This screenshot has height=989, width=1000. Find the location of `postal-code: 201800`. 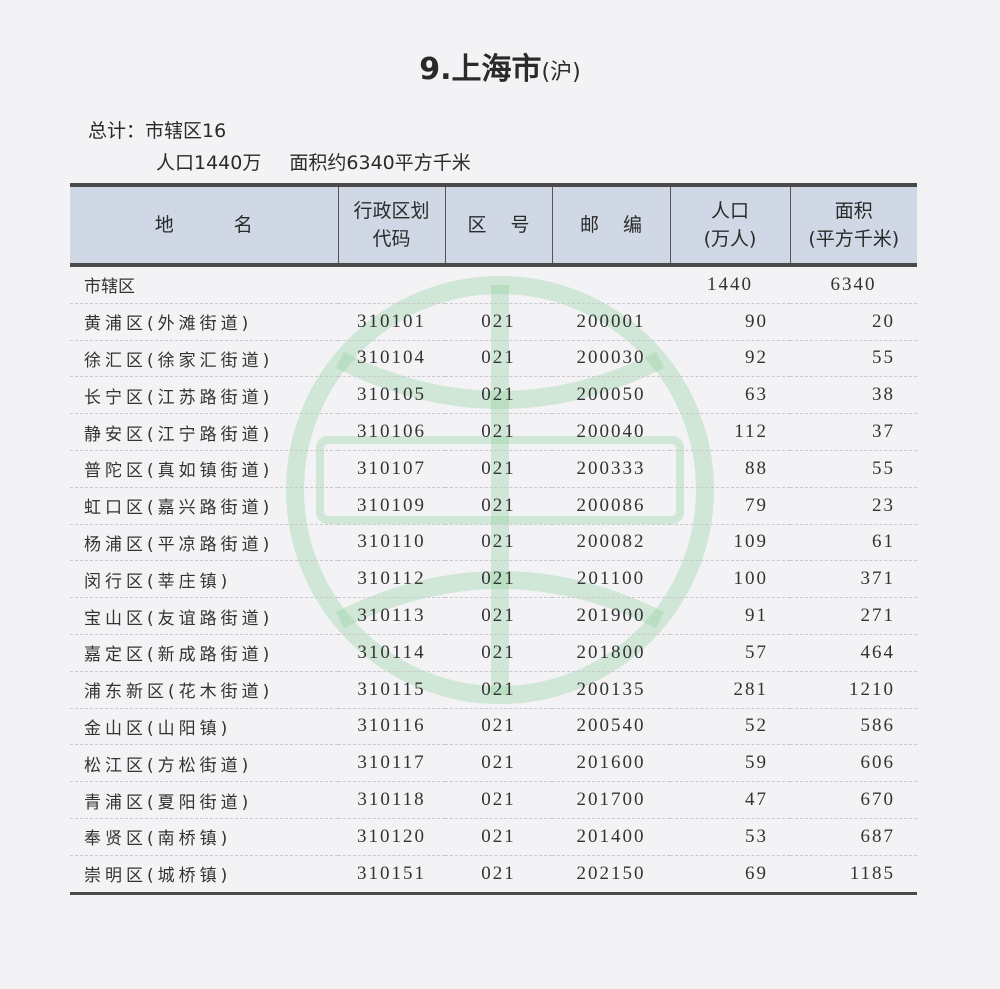

postal-code: 201800 is located at coordinates (611, 653).